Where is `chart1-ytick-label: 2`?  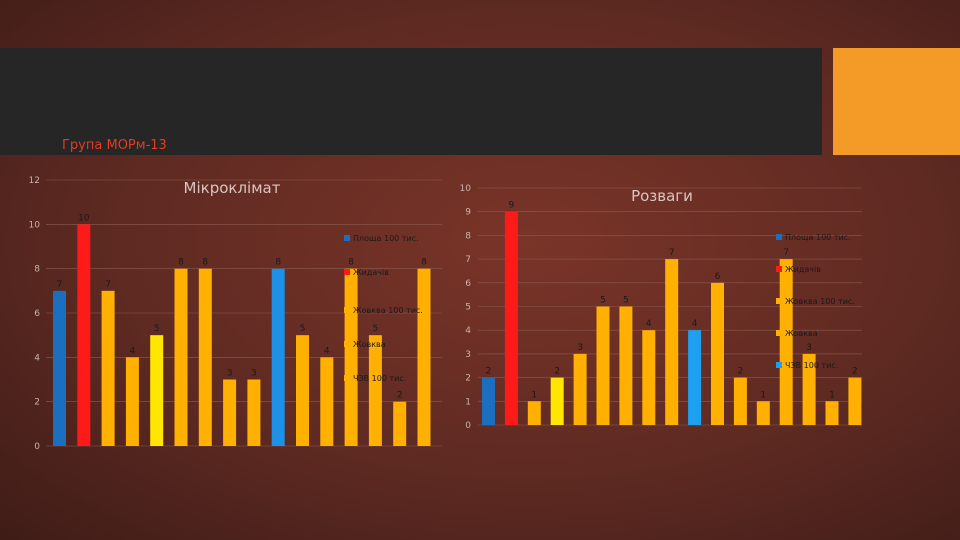 chart1-ytick-label: 2 is located at coordinates (37, 403).